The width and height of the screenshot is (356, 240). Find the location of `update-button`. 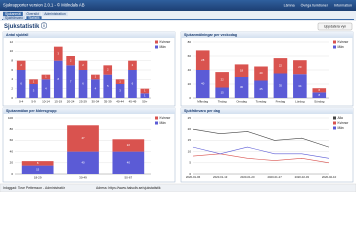

update-button is located at coordinates (335, 26).